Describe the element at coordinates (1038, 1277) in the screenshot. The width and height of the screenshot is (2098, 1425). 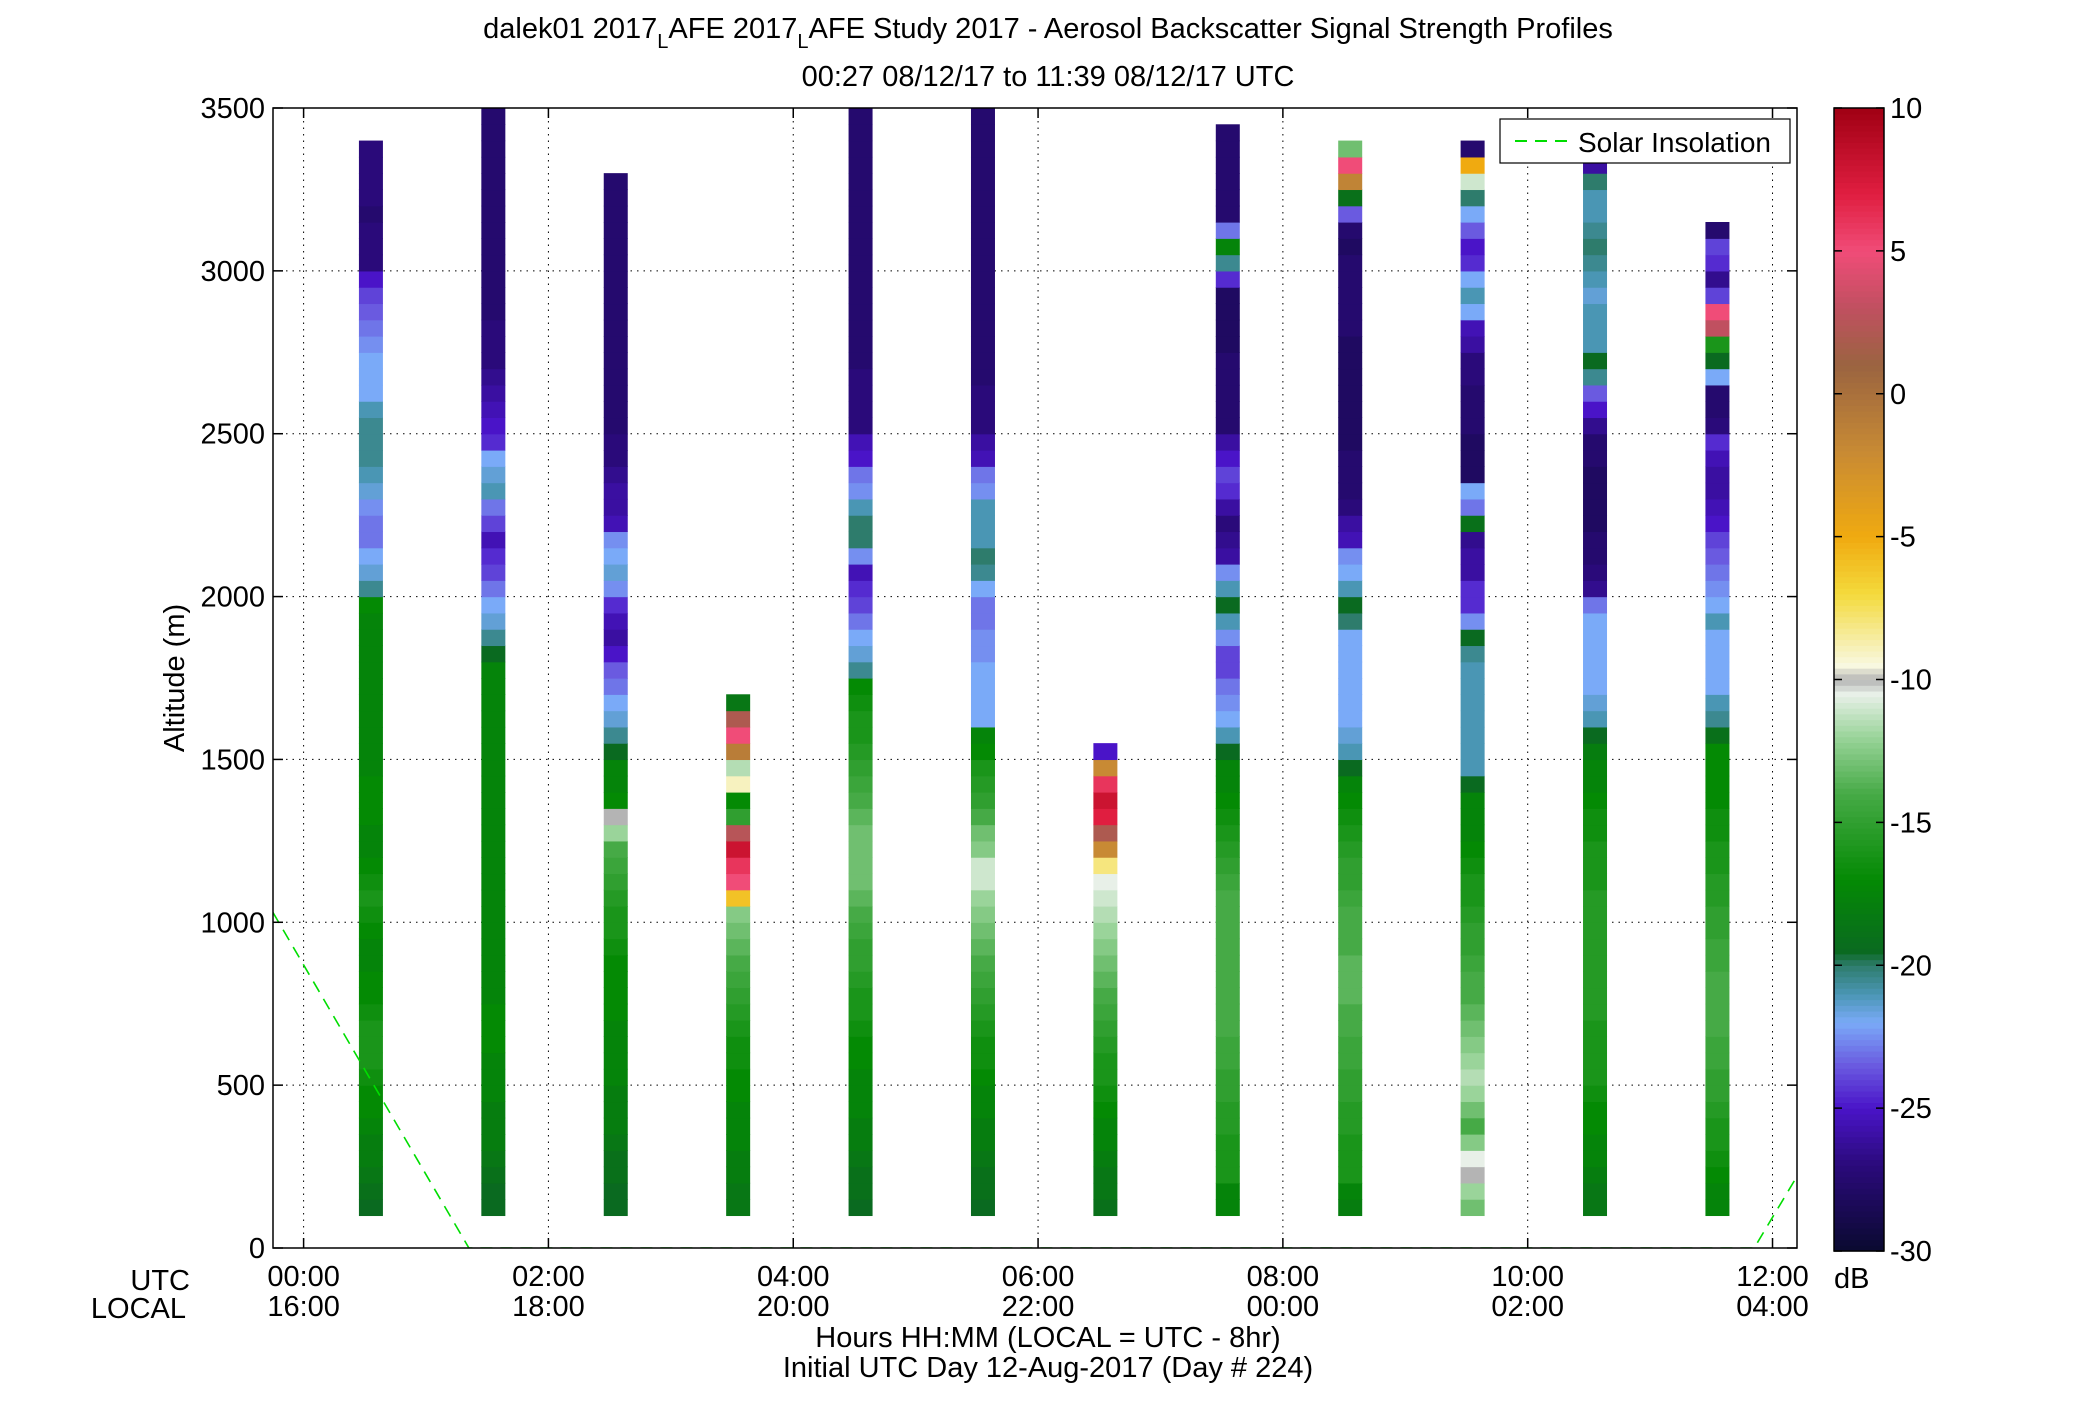
I see `x-tick-label-utc: 06:00` at that location.